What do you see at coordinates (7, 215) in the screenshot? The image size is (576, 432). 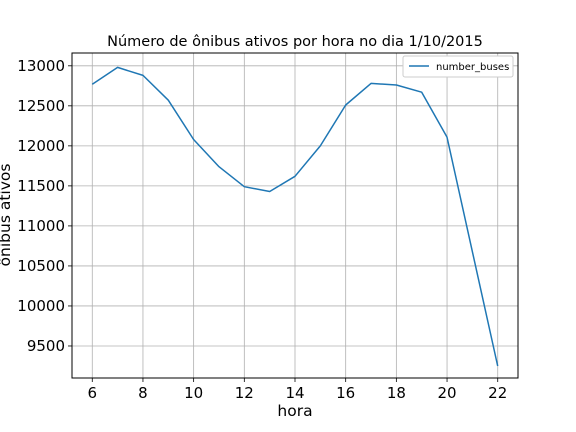 I see `y-axis-title: ônibus ativos` at bounding box center [7, 215].